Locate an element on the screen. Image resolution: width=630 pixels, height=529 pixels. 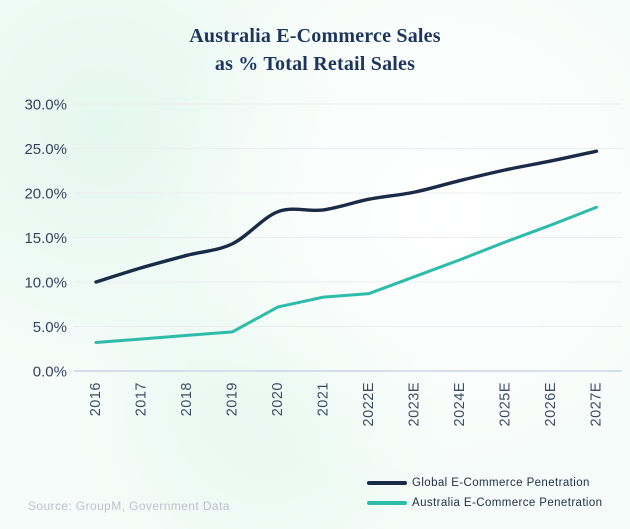
y-axis-tick-label: 5.0% is located at coordinates (50, 327).